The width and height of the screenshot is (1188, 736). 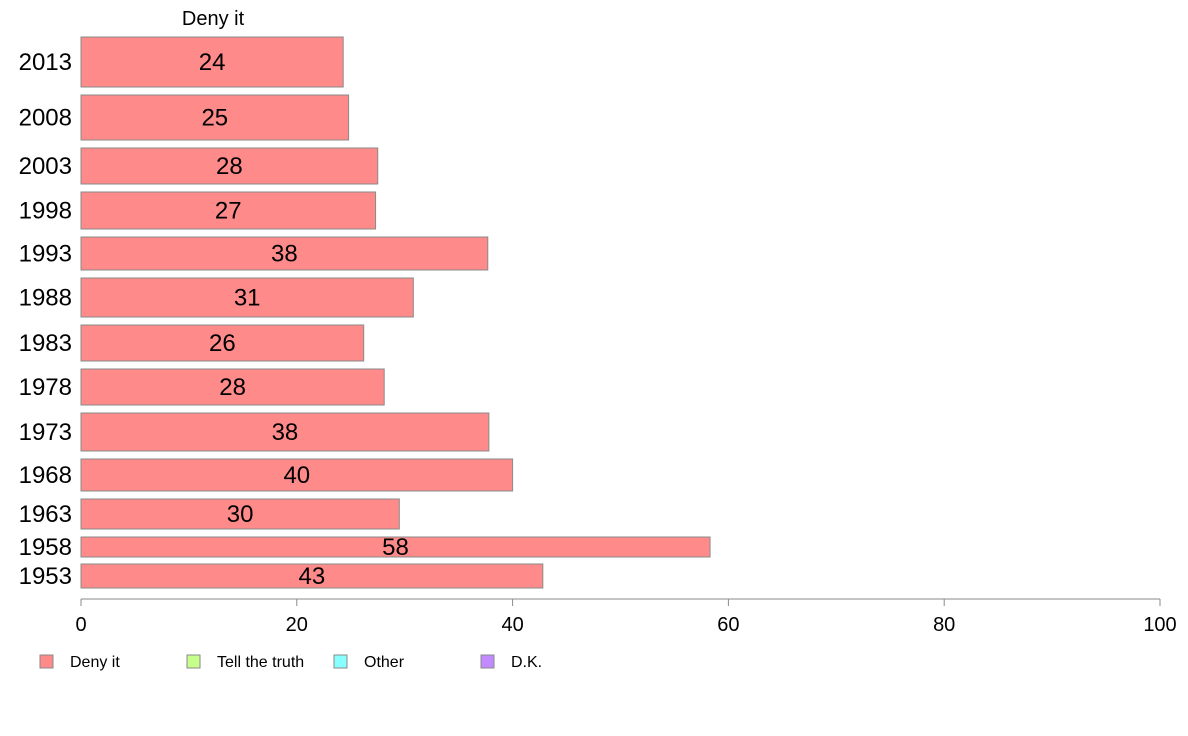 I want to click on value-label-1983: 26, so click(x=222, y=343).